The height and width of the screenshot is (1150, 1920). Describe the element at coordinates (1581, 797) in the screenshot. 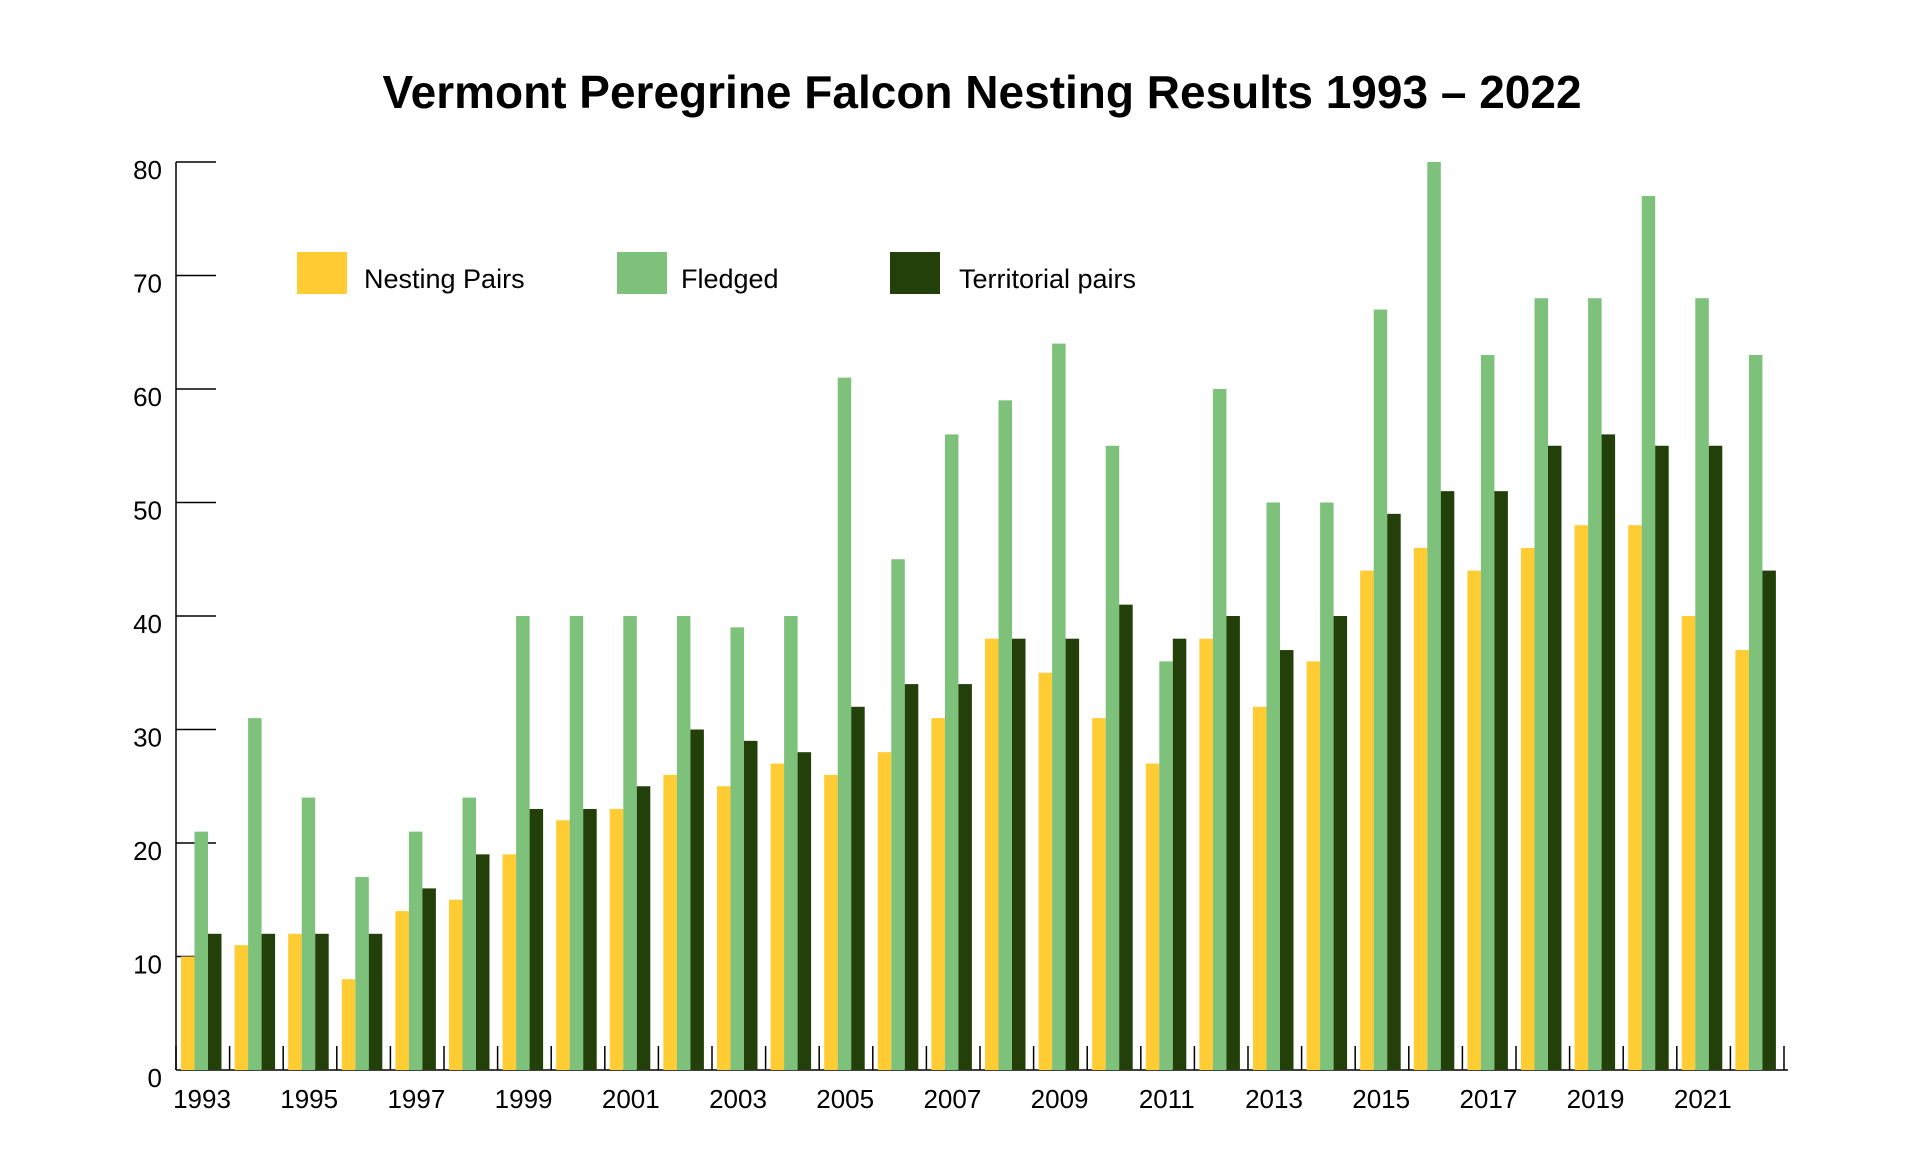

I see `bar-nesting-pairs-2019` at that location.